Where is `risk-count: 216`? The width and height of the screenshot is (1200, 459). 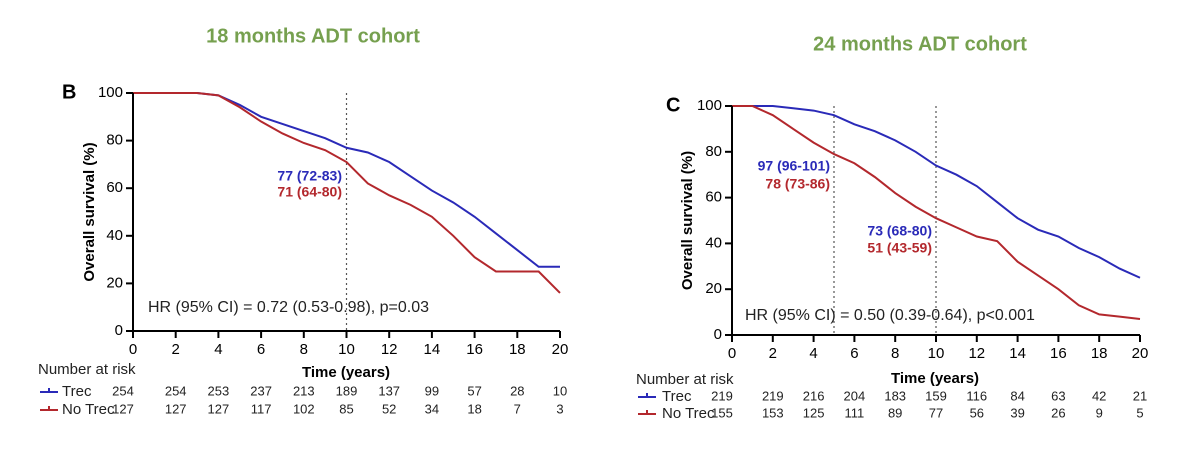
risk-count: 216 is located at coordinates (814, 395).